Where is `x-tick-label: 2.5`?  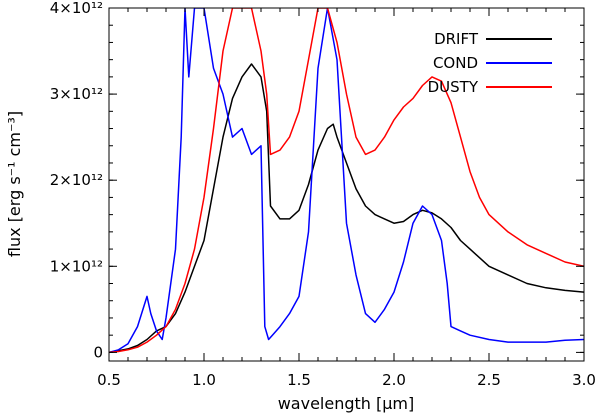 x-tick-label: 2.5 is located at coordinates (489, 380).